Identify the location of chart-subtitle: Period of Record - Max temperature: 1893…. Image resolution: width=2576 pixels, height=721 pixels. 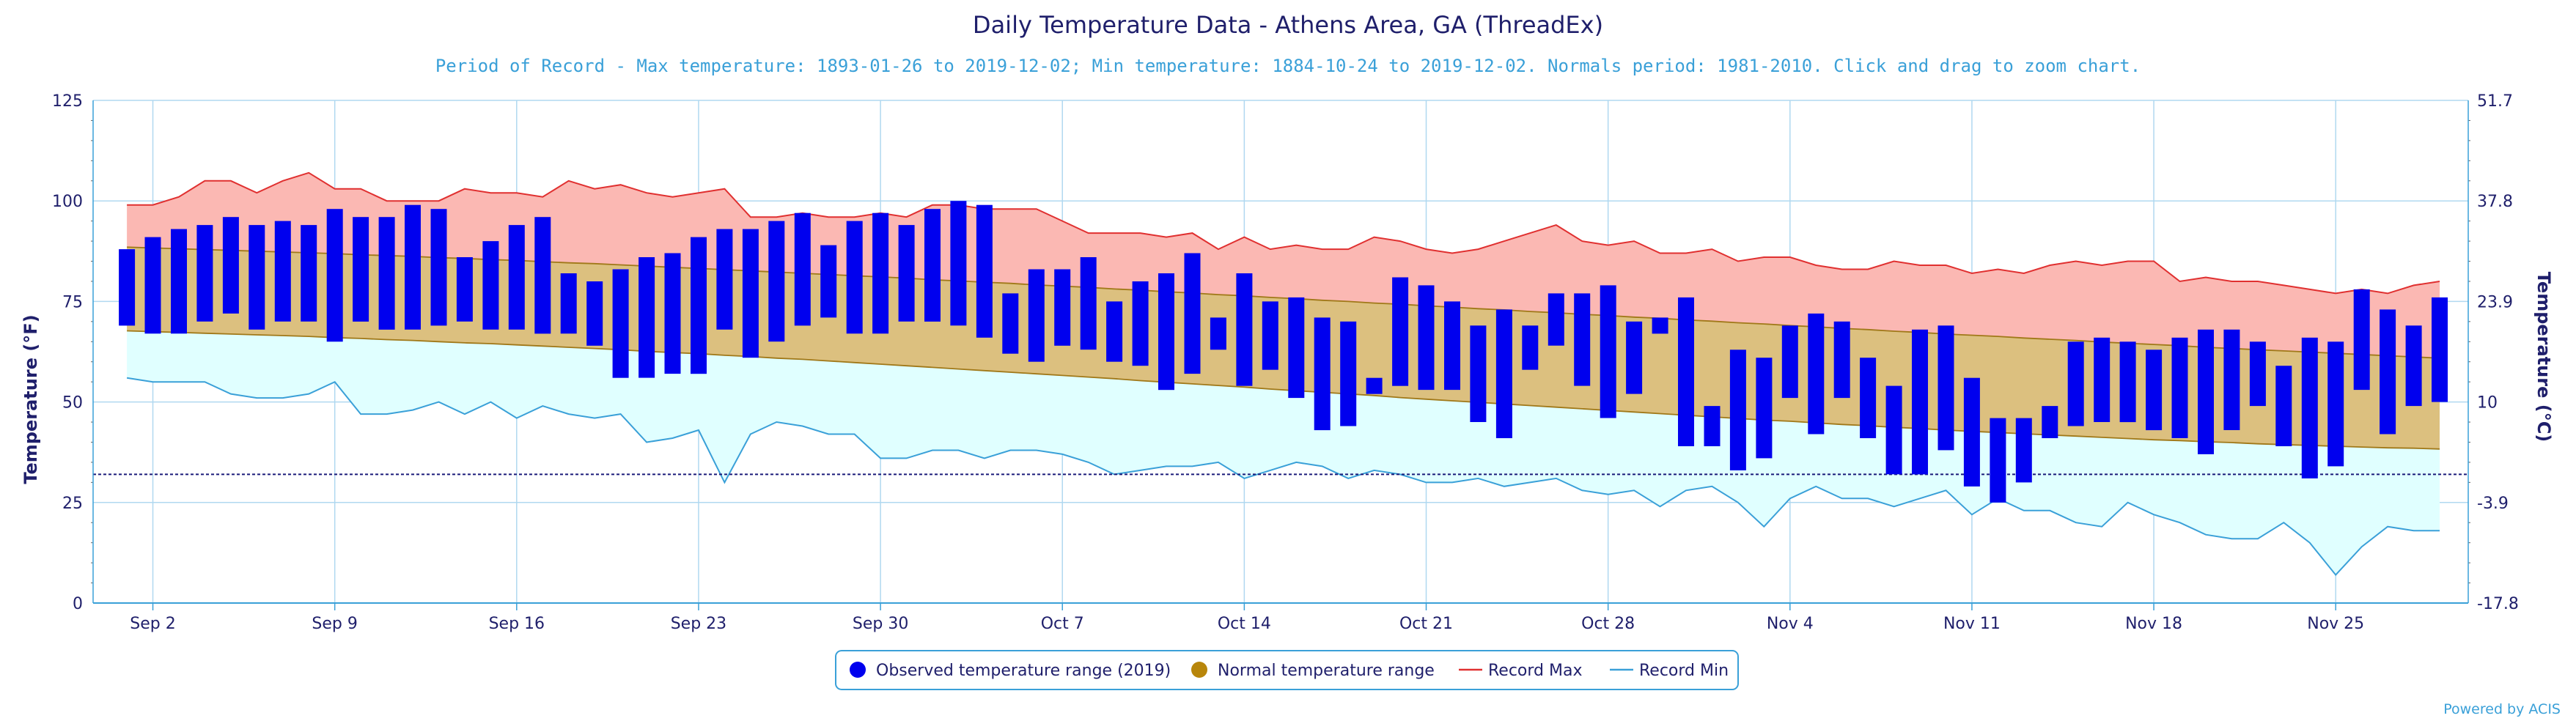
(1288, 66).